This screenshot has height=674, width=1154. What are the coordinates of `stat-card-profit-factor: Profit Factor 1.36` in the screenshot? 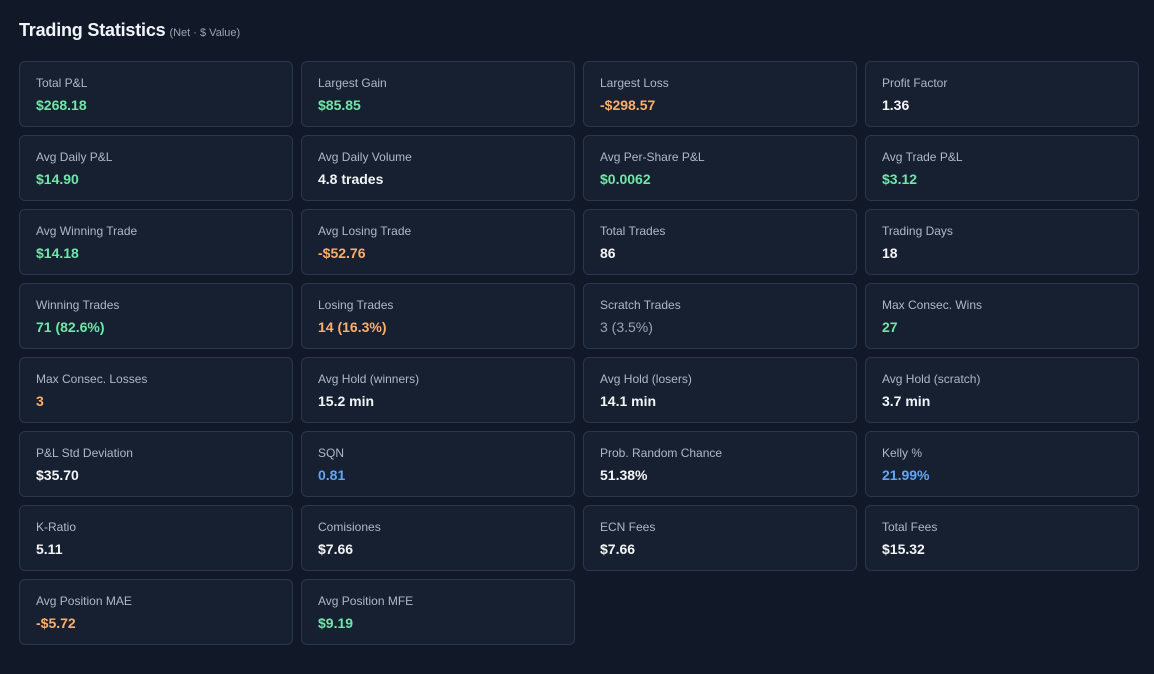 It's located at (1002, 94).